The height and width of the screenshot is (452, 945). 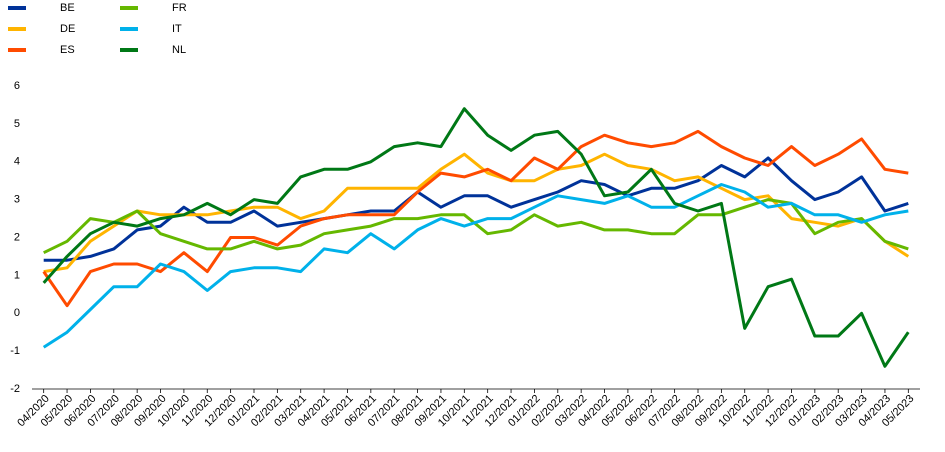 I want to click on y-tick-label: 4, so click(x=17, y=162).